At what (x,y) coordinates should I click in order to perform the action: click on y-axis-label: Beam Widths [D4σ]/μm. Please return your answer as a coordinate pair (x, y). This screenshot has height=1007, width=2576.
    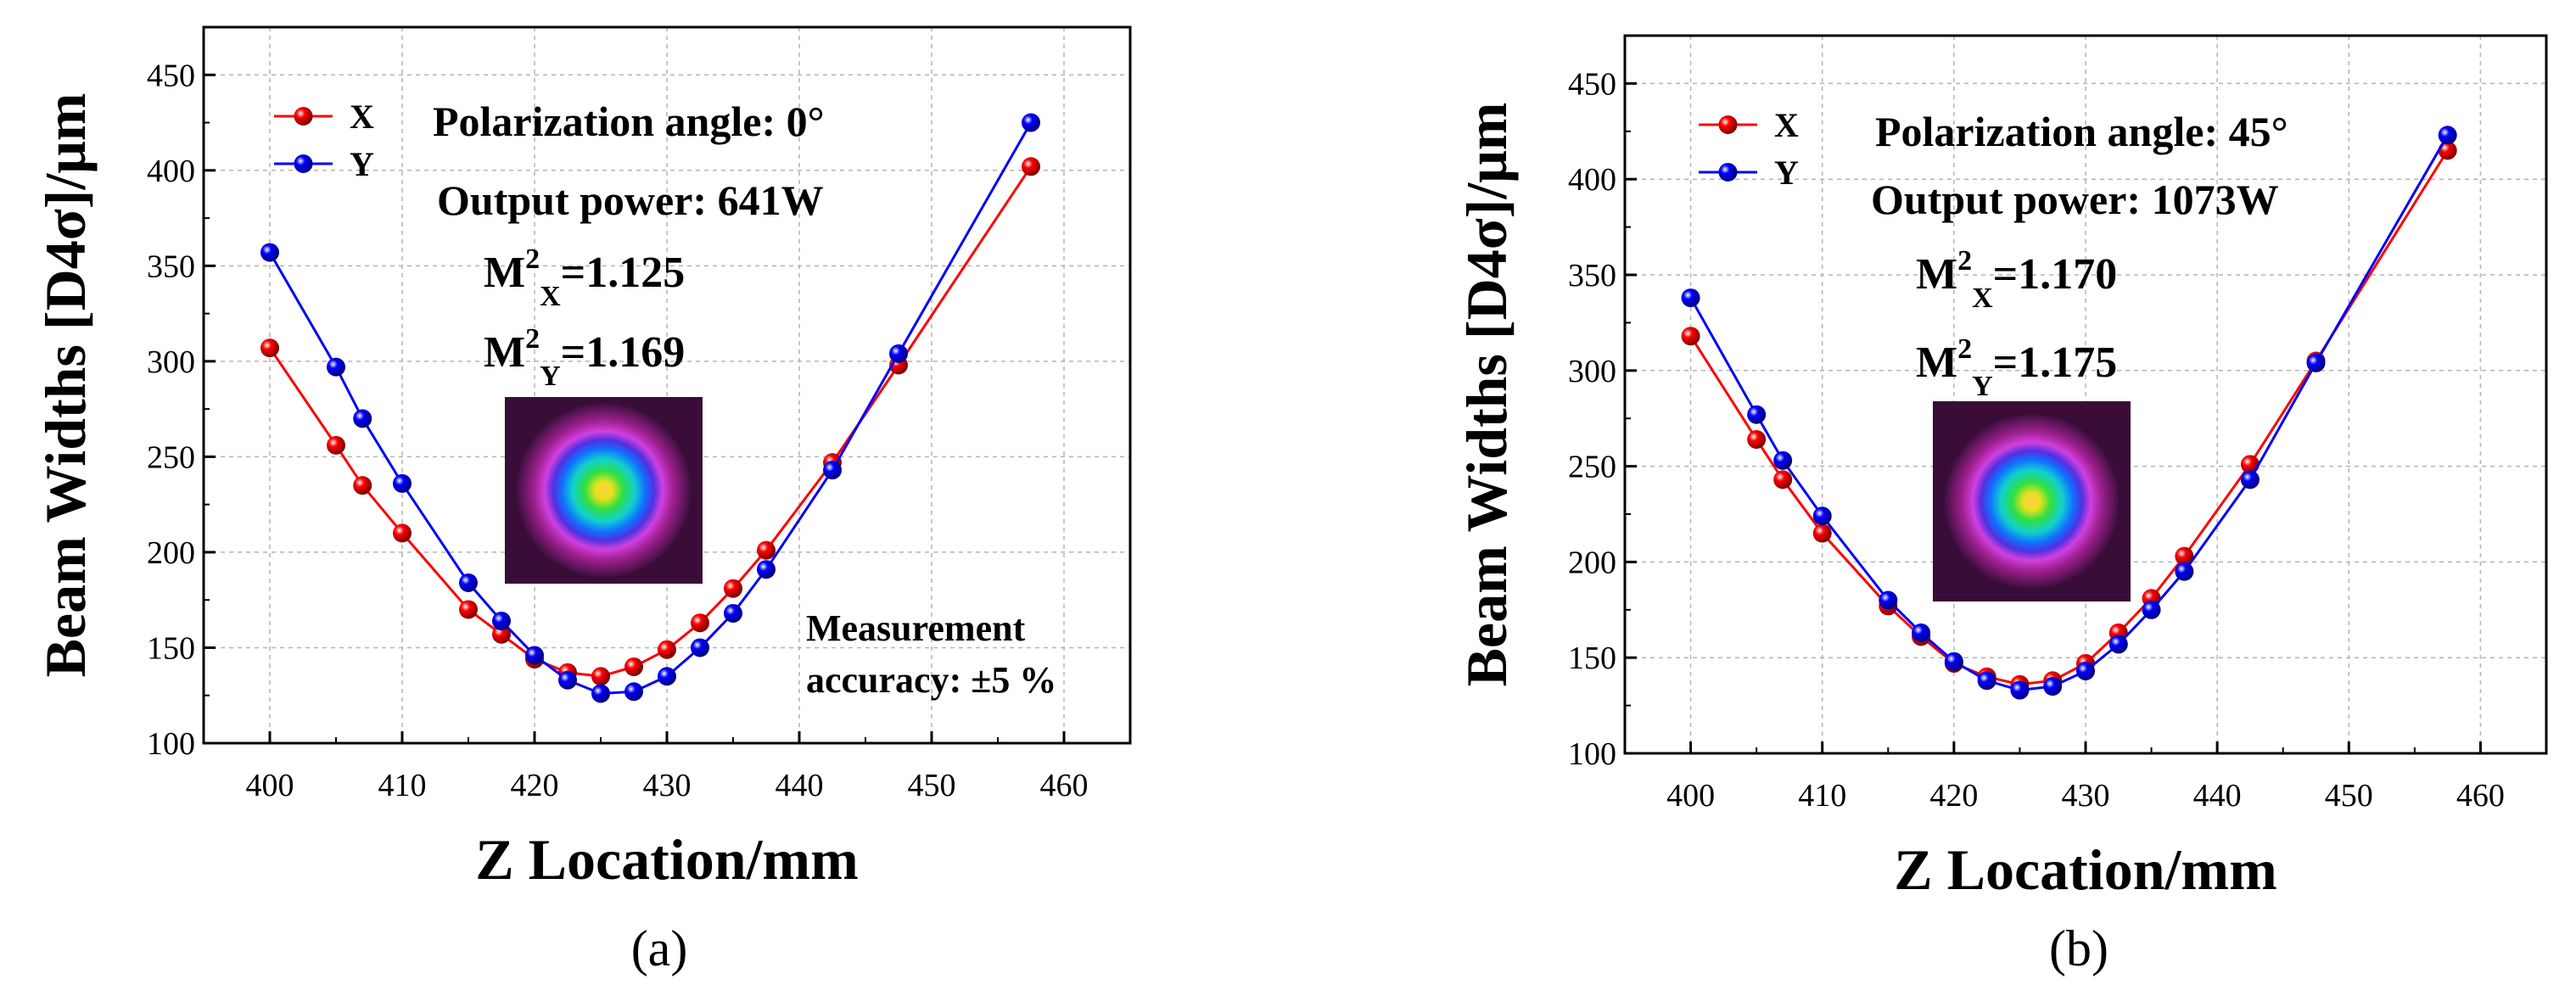
    Looking at the image, I should click on (65, 385).